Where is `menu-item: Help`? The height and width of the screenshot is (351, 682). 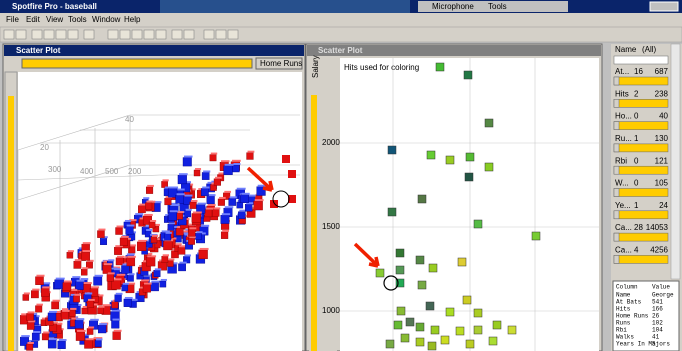 menu-item: Help is located at coordinates (132, 19).